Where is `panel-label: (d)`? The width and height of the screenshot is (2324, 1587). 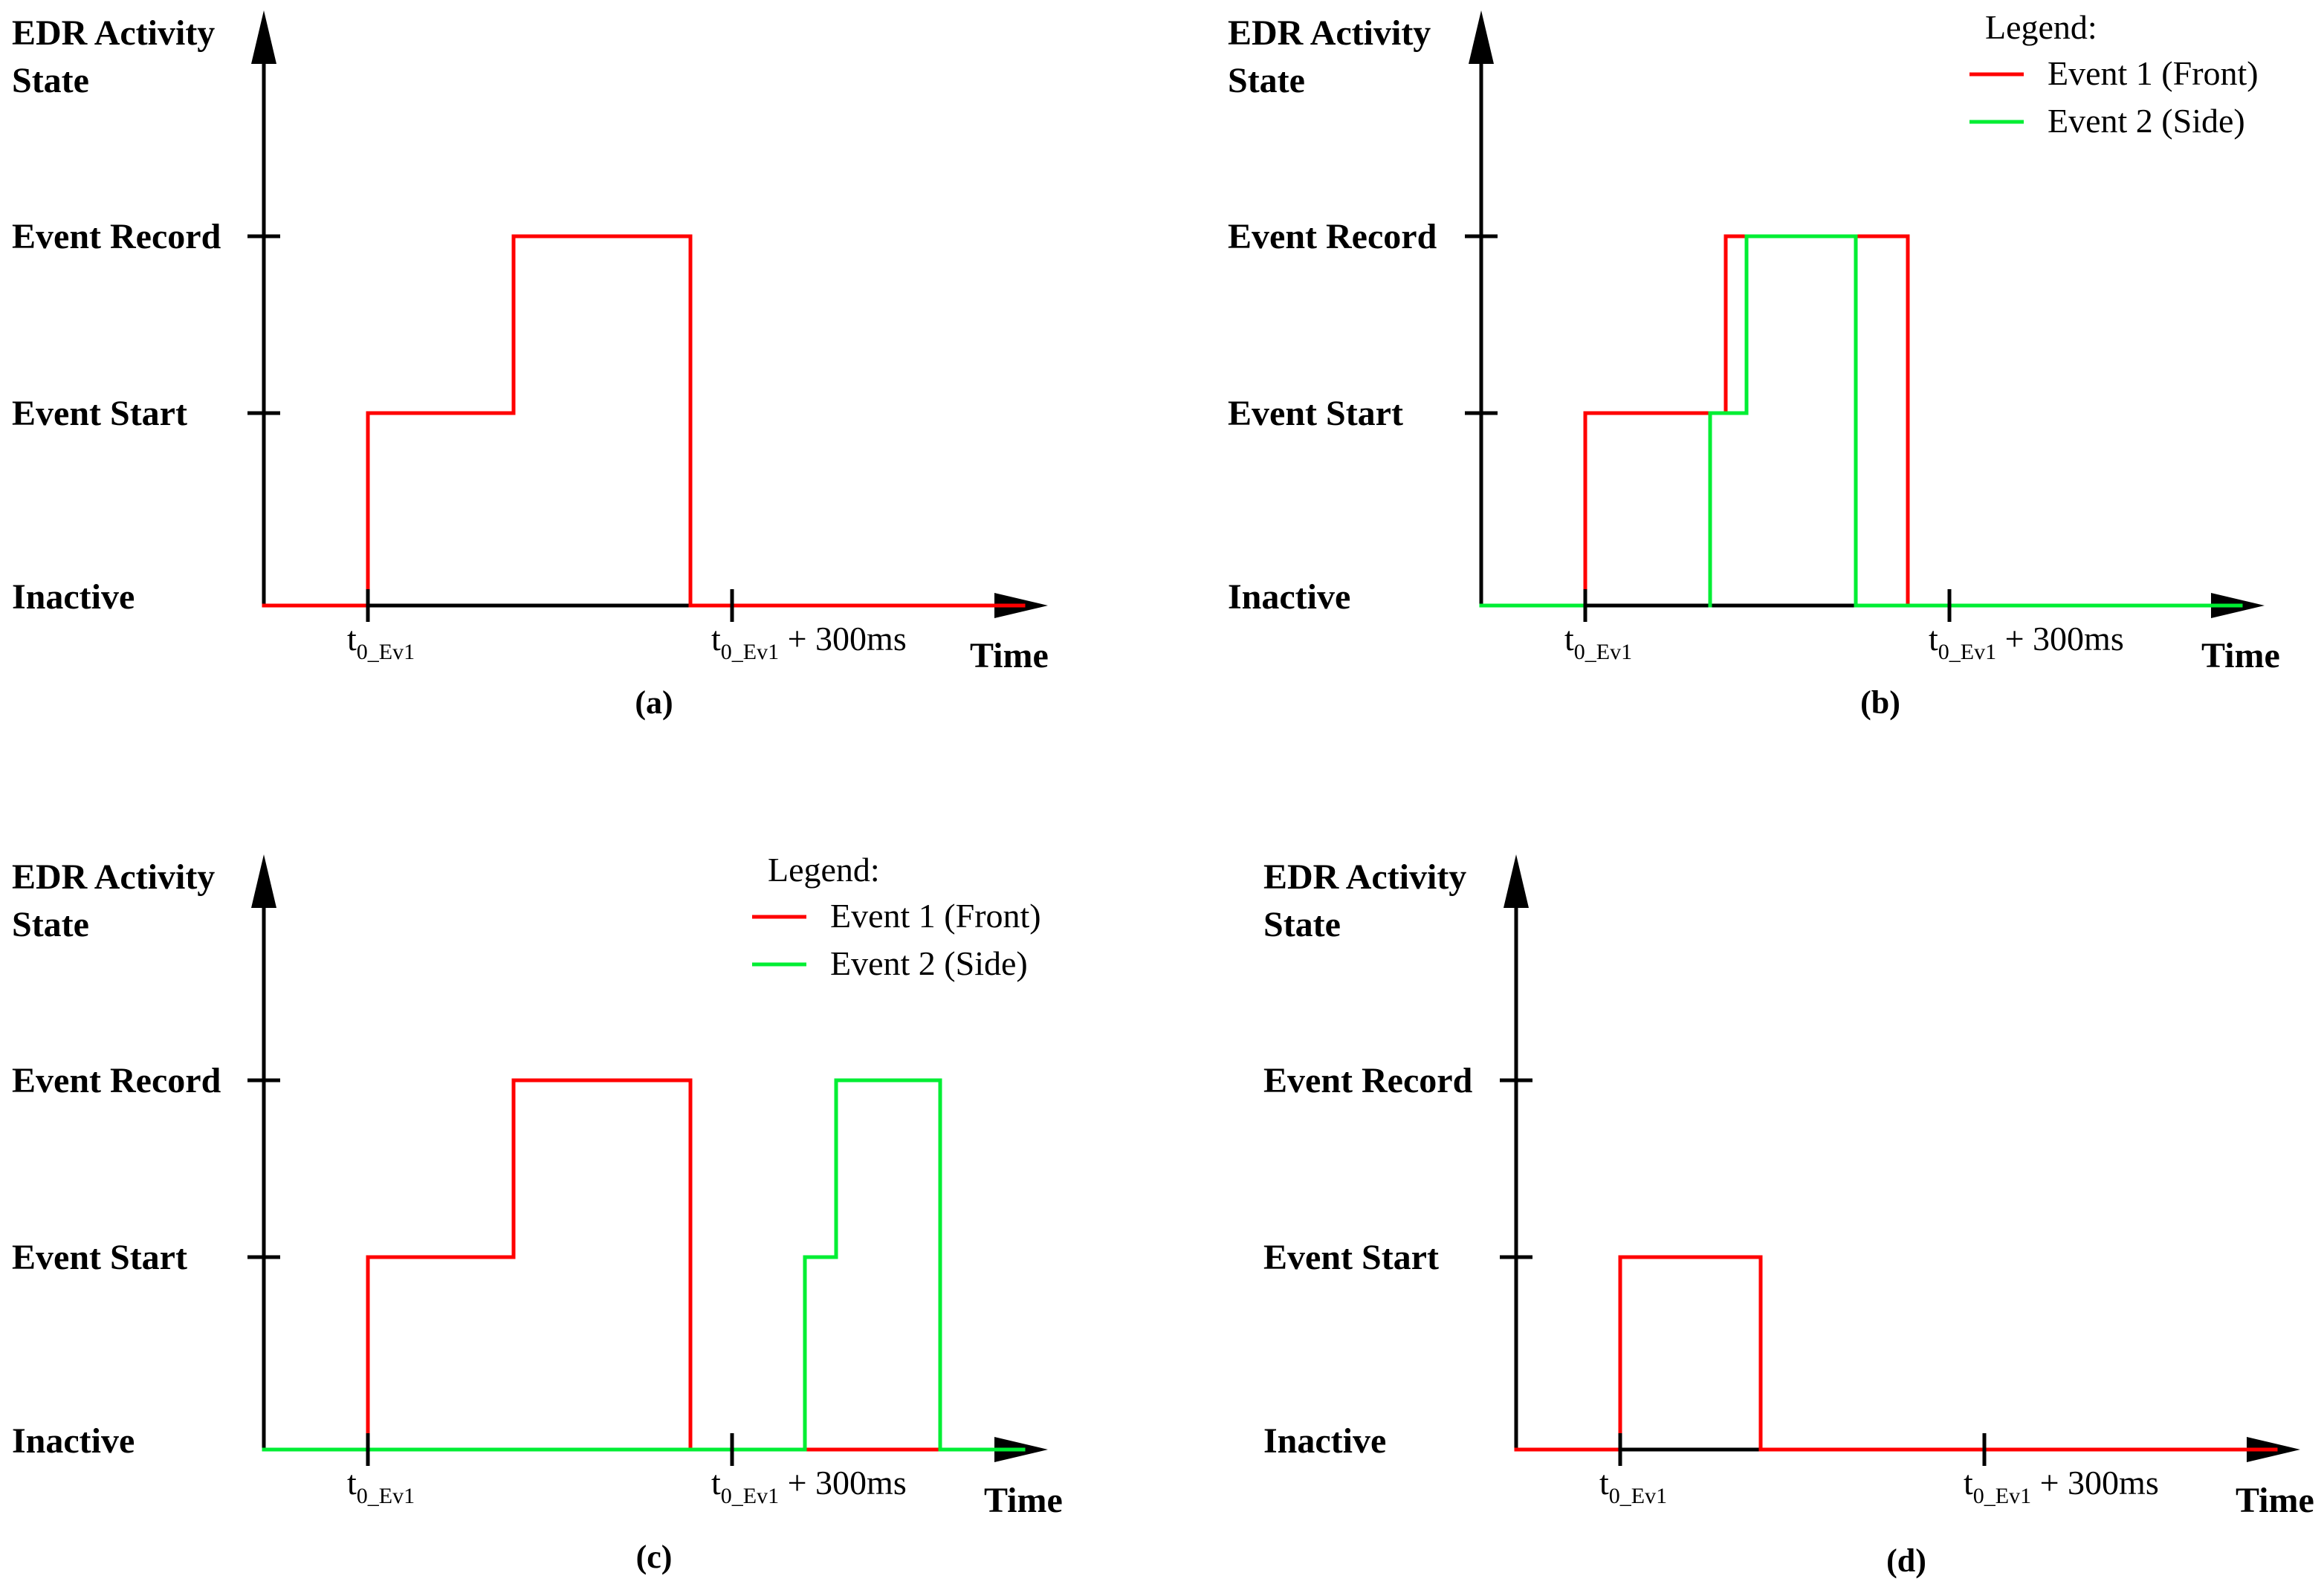
panel-label: (d) is located at coordinates (1906, 1560).